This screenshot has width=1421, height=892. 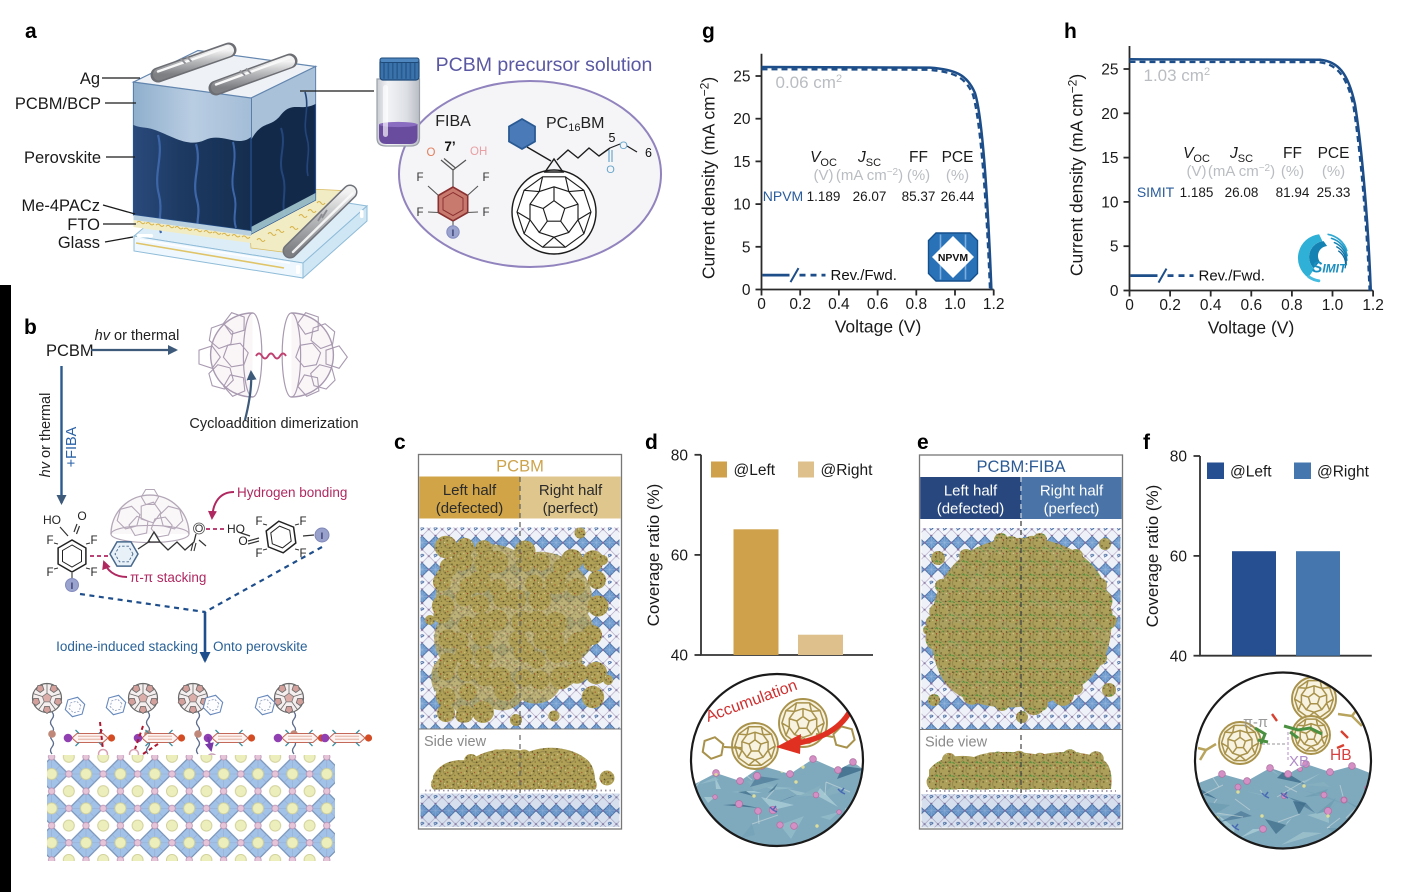 I want to click on svg-text: 26.08, so click(x=1242, y=192).